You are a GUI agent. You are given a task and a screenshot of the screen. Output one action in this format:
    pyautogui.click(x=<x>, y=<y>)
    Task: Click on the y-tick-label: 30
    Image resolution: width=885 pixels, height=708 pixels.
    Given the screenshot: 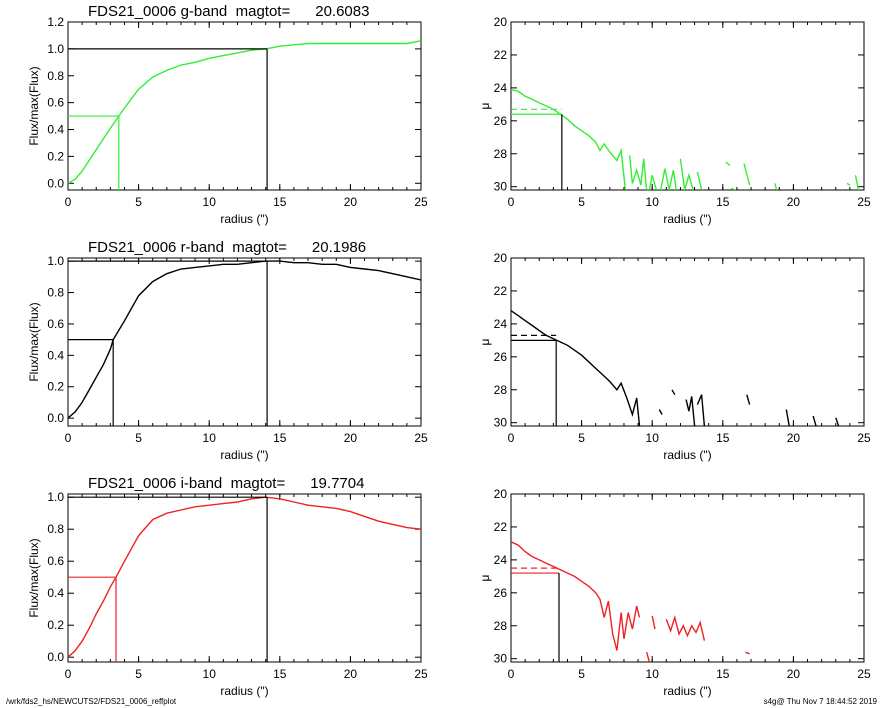 What is the action you would take?
    pyautogui.click(x=501, y=187)
    